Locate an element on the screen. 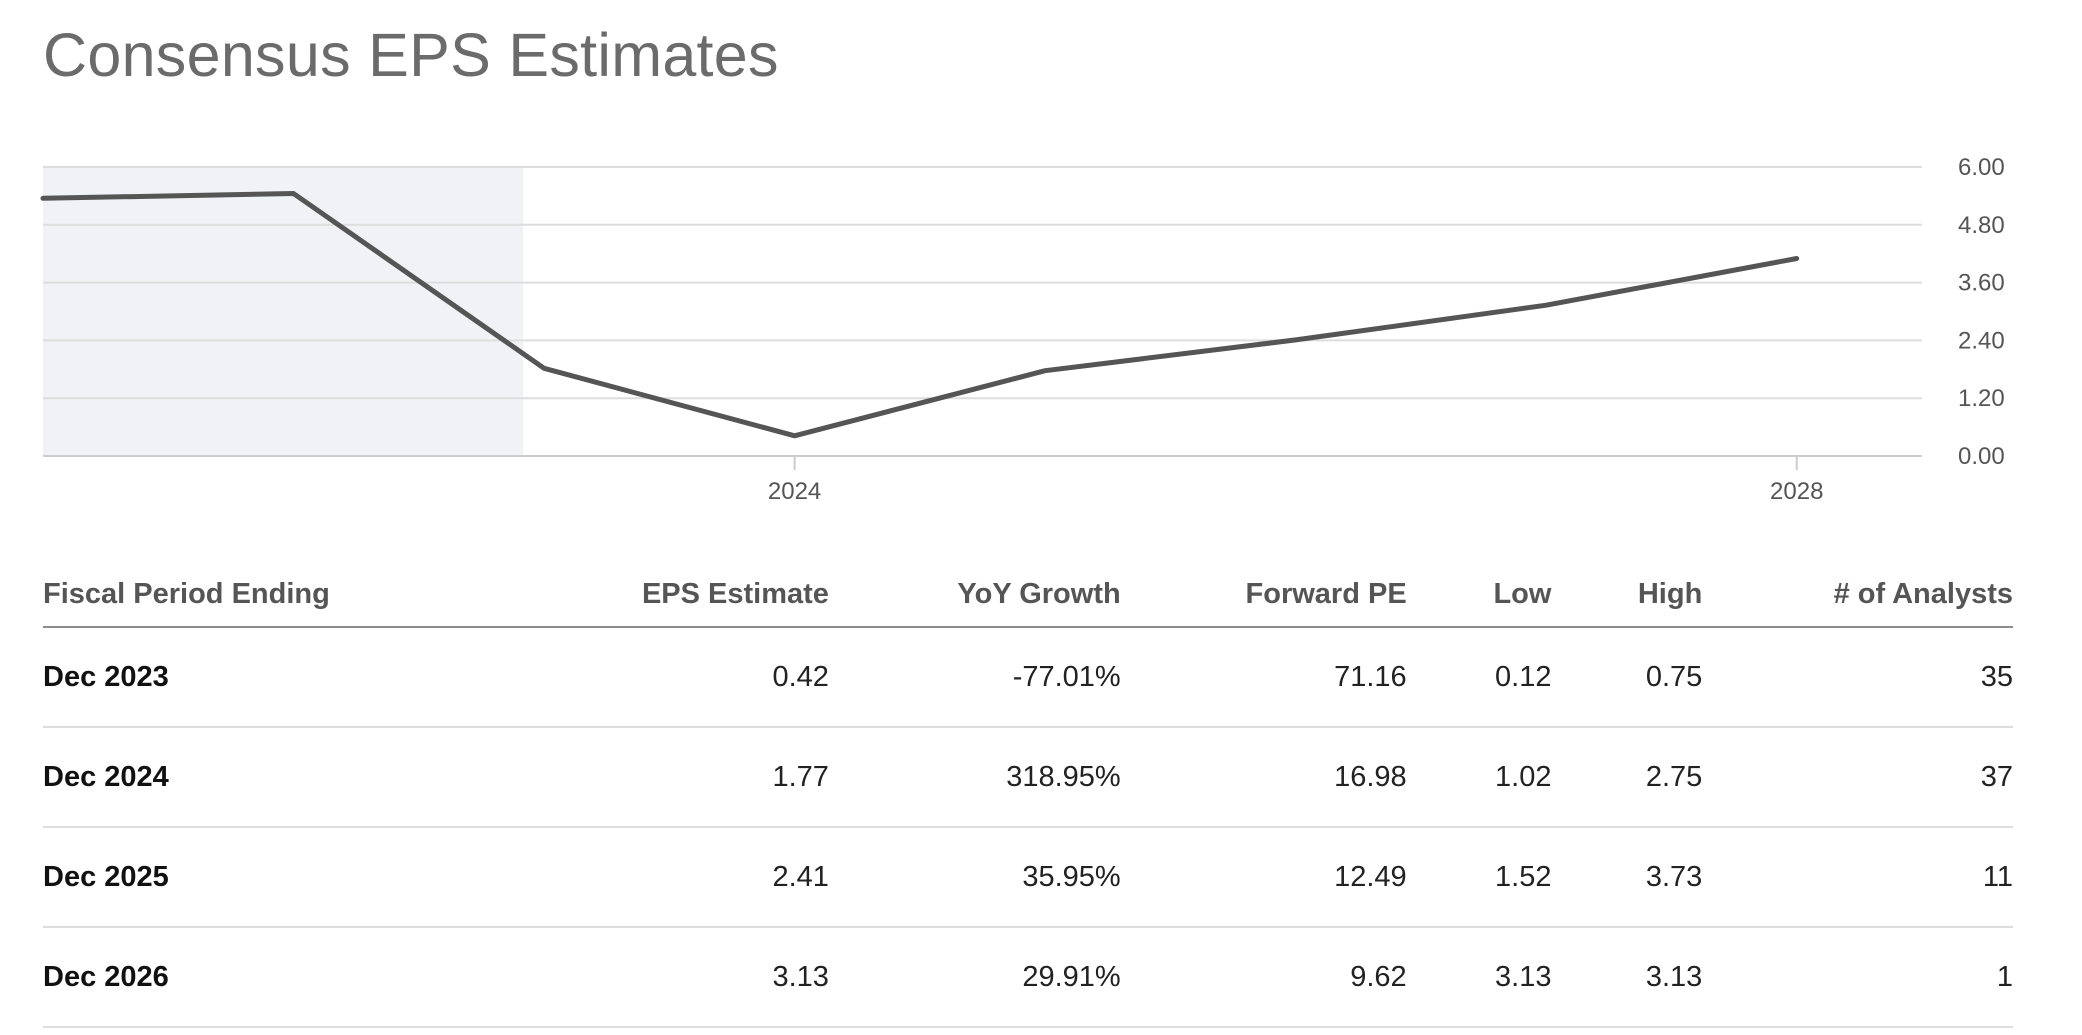  cell-eps-estimate: 2.41 is located at coordinates (631, 877).